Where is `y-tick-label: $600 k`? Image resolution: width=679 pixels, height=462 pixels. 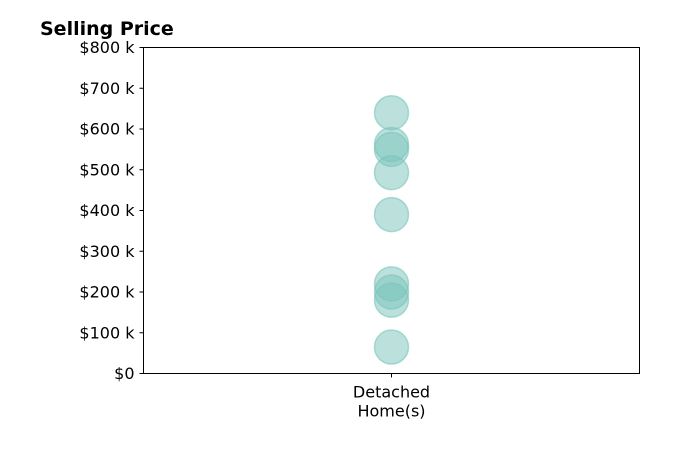 y-tick-label: $600 k is located at coordinates (107, 129).